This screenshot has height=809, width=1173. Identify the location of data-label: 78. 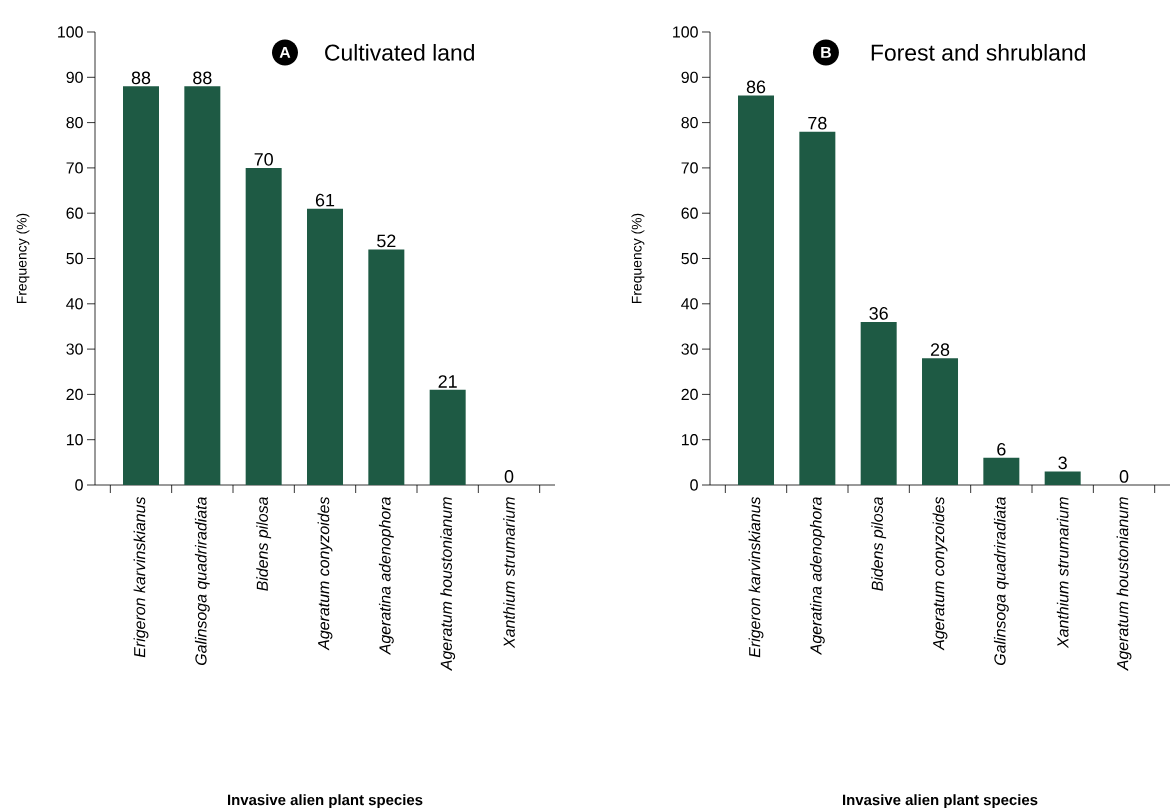
(817, 123).